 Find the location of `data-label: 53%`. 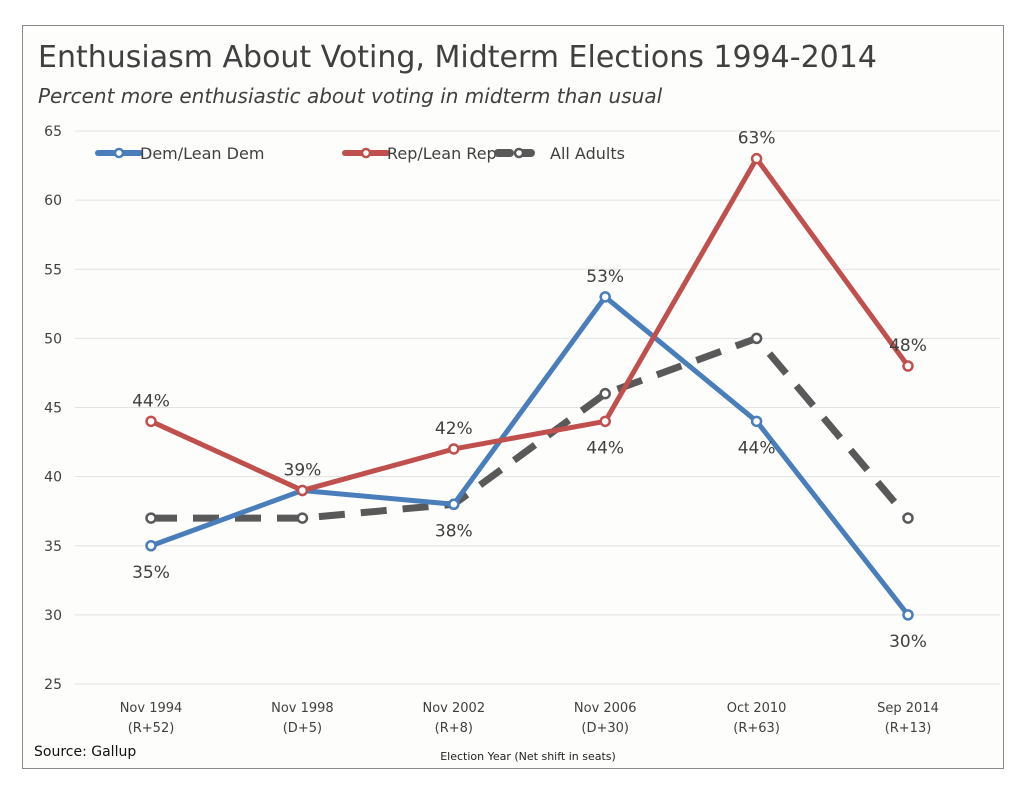

data-label: 53% is located at coordinates (605, 277).